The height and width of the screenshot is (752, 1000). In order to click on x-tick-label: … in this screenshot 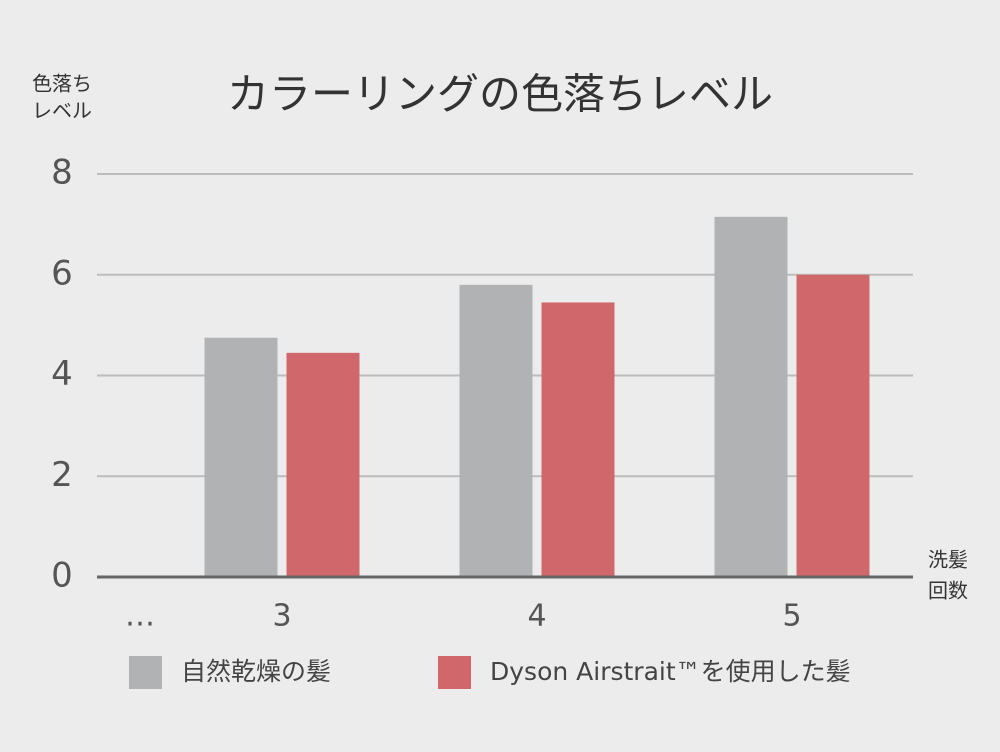, I will do `click(140, 616)`.